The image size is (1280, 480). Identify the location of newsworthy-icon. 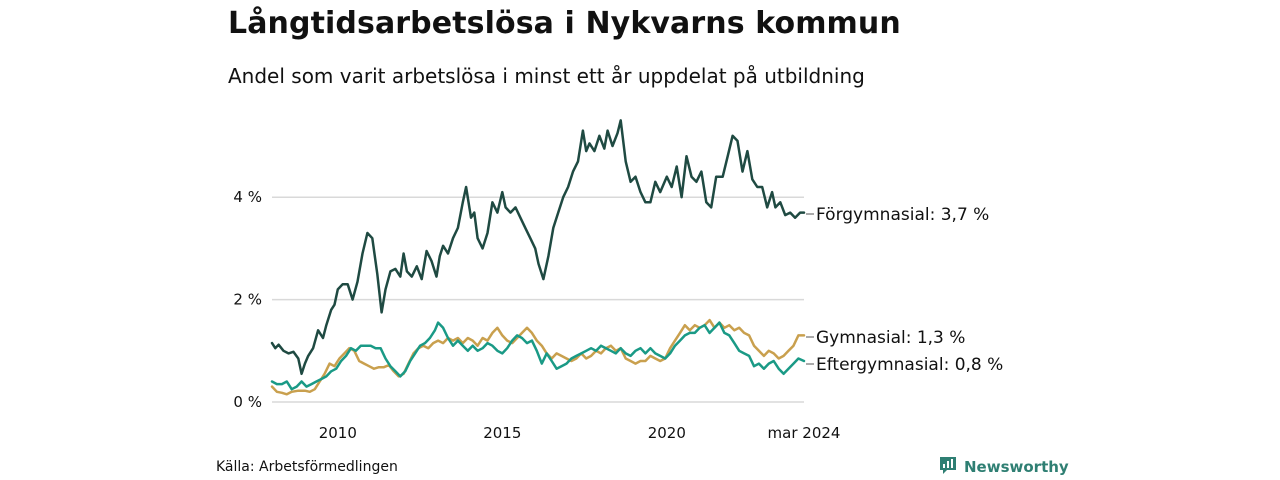
(948, 467).